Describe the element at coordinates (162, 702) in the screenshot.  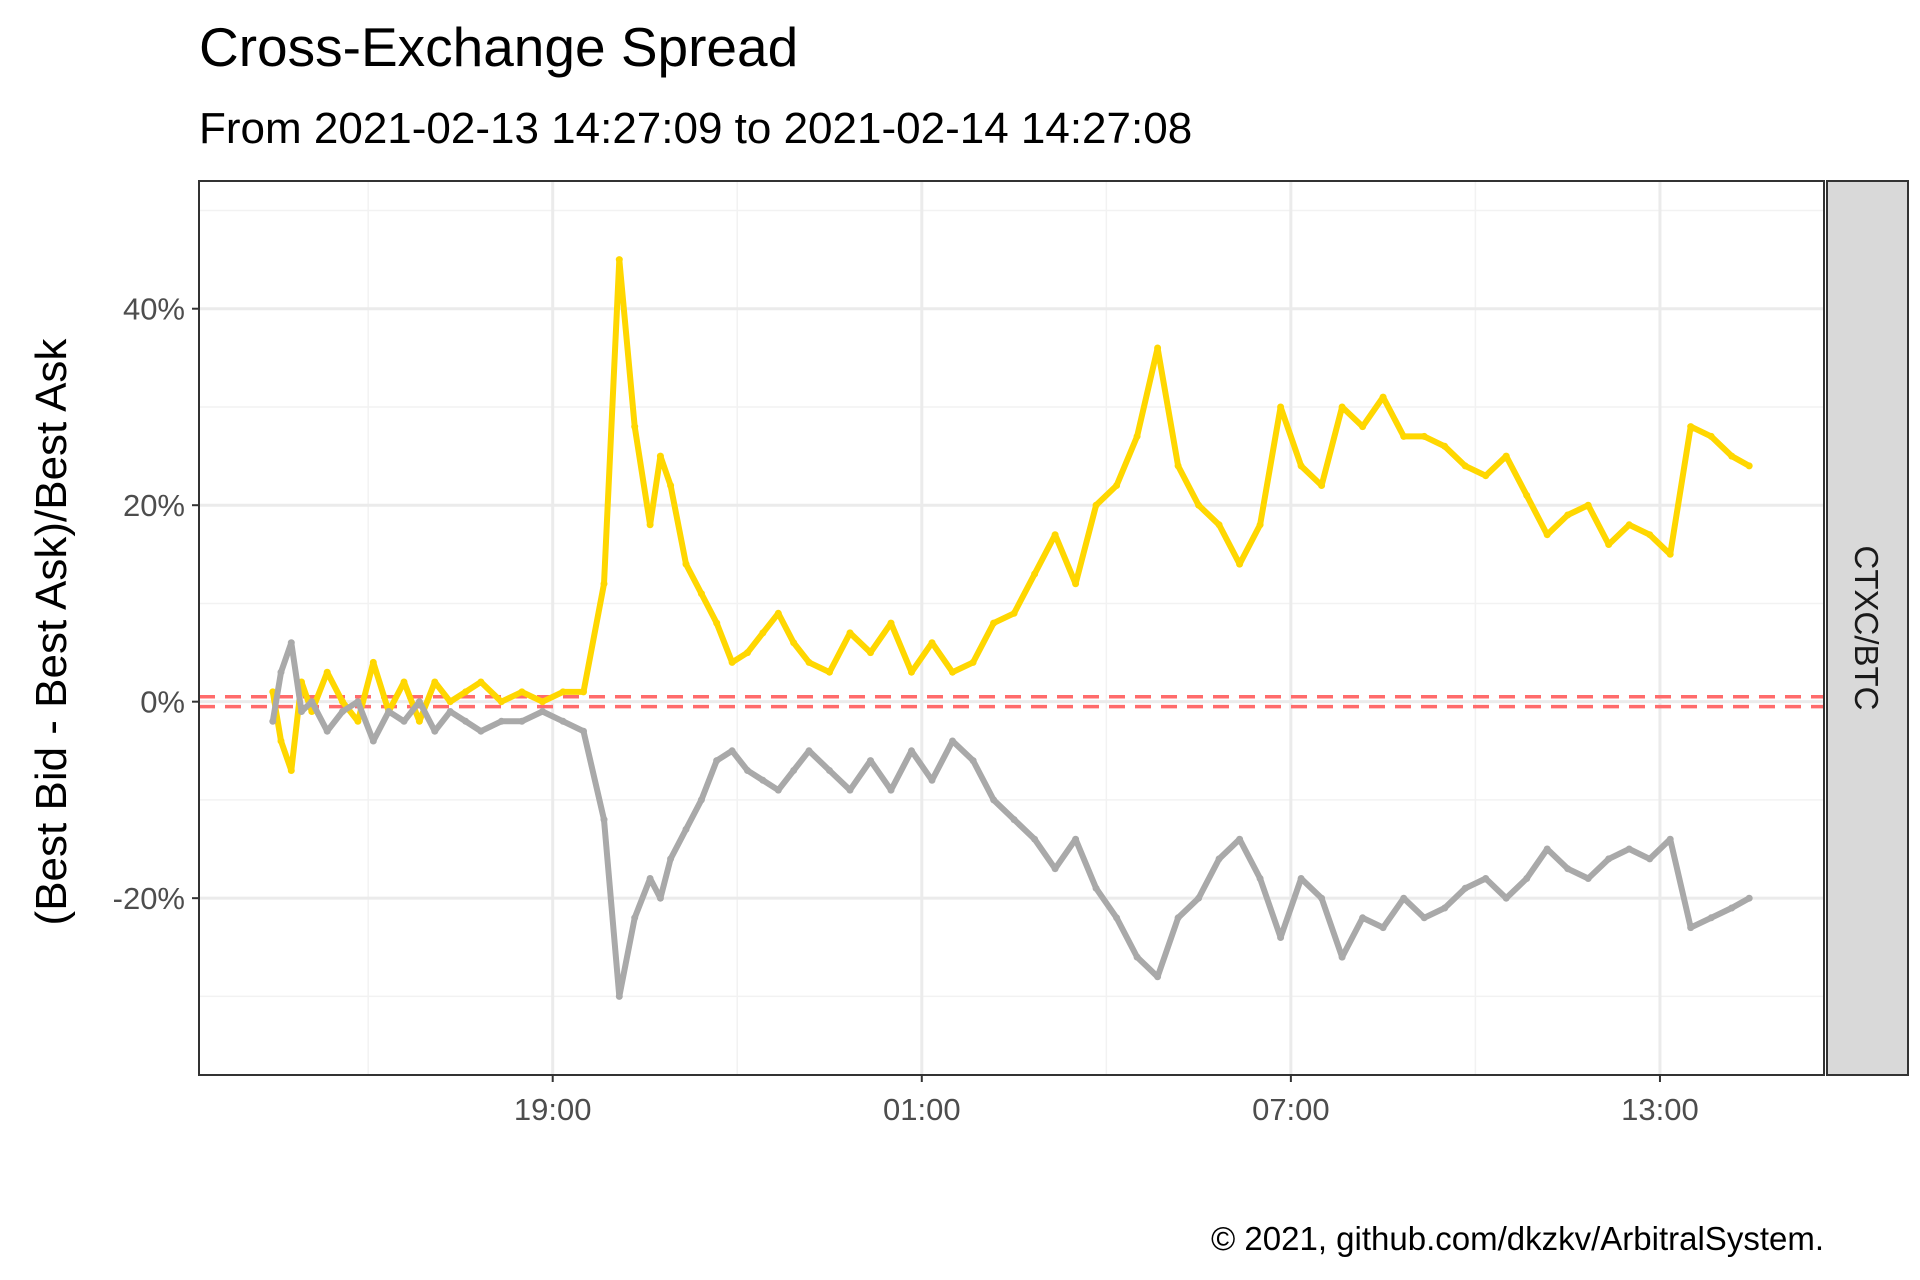
I see `y-tick-label: 0%` at that location.